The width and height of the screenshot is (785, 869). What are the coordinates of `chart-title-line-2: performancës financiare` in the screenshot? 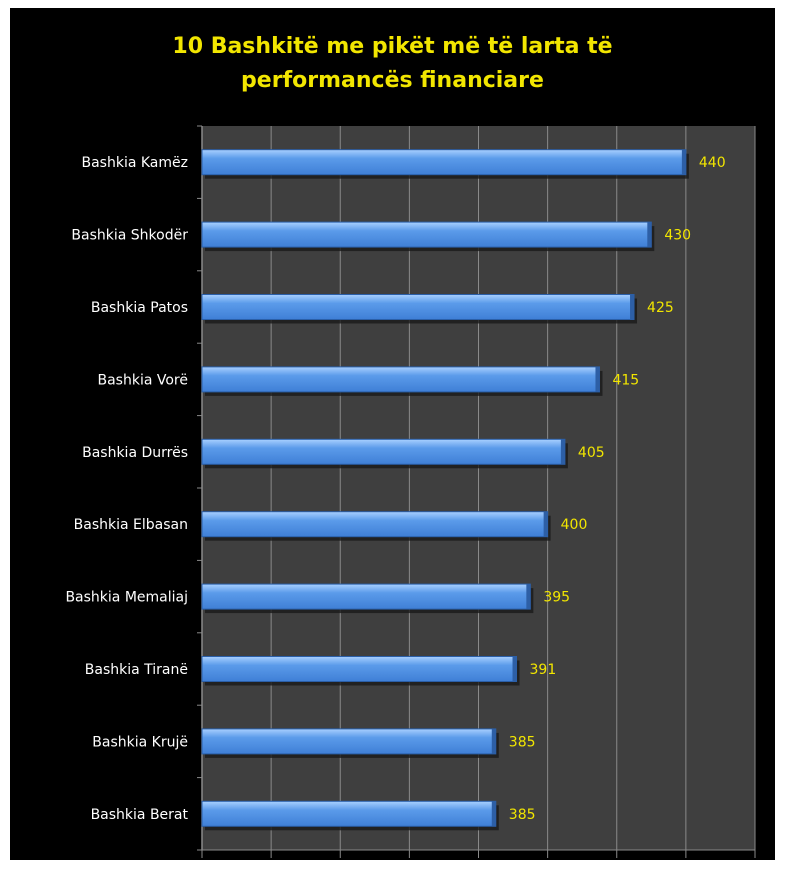 It's located at (392, 80).